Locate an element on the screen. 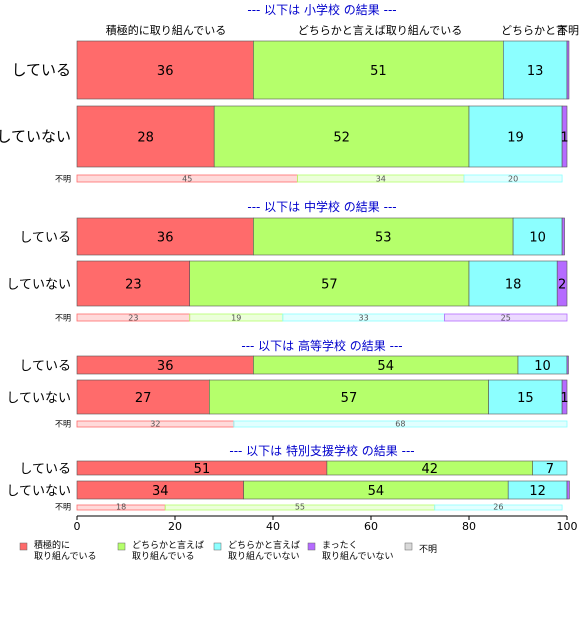  x-tick-label: 60 is located at coordinates (371, 526).